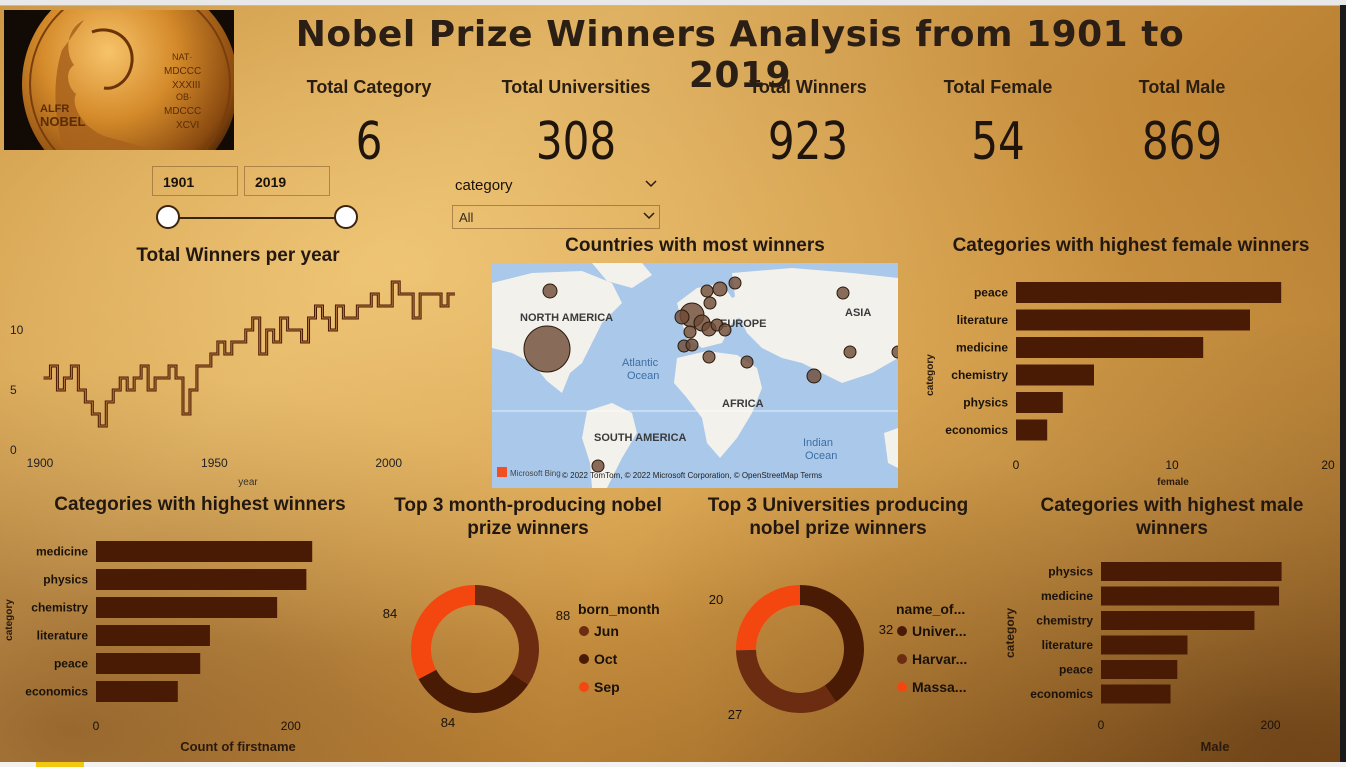 The height and width of the screenshot is (767, 1346). What do you see at coordinates (17, 330) in the screenshot?
I see `y-tick-label: 10` at bounding box center [17, 330].